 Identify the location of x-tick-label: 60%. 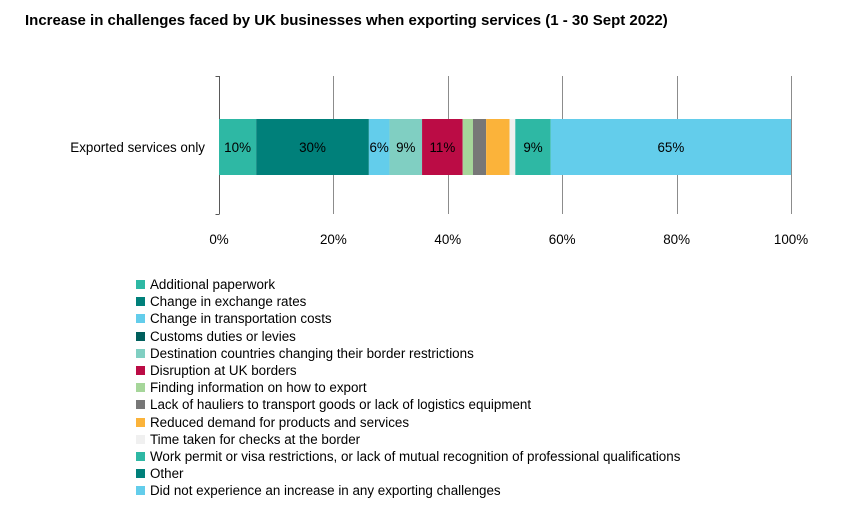
(562, 239).